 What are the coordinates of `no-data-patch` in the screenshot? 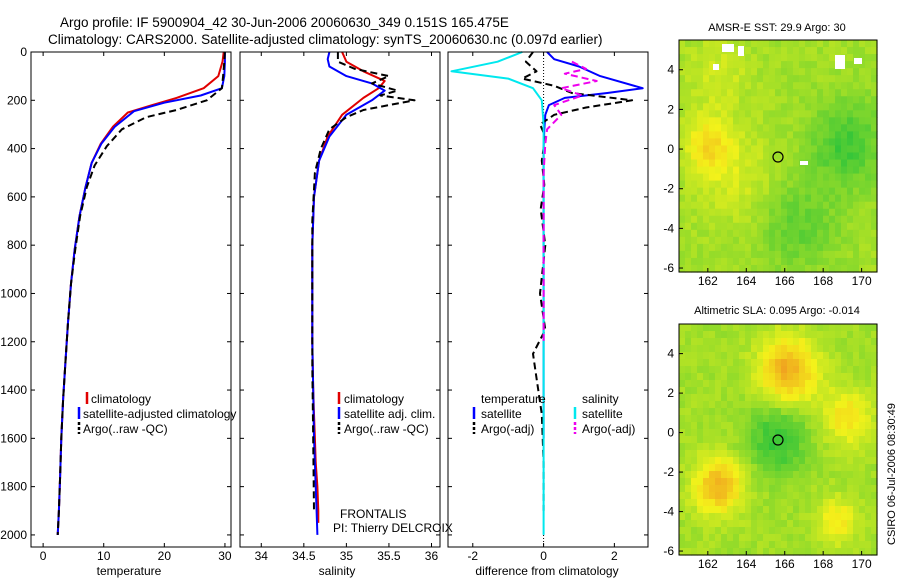 It's located at (840, 62).